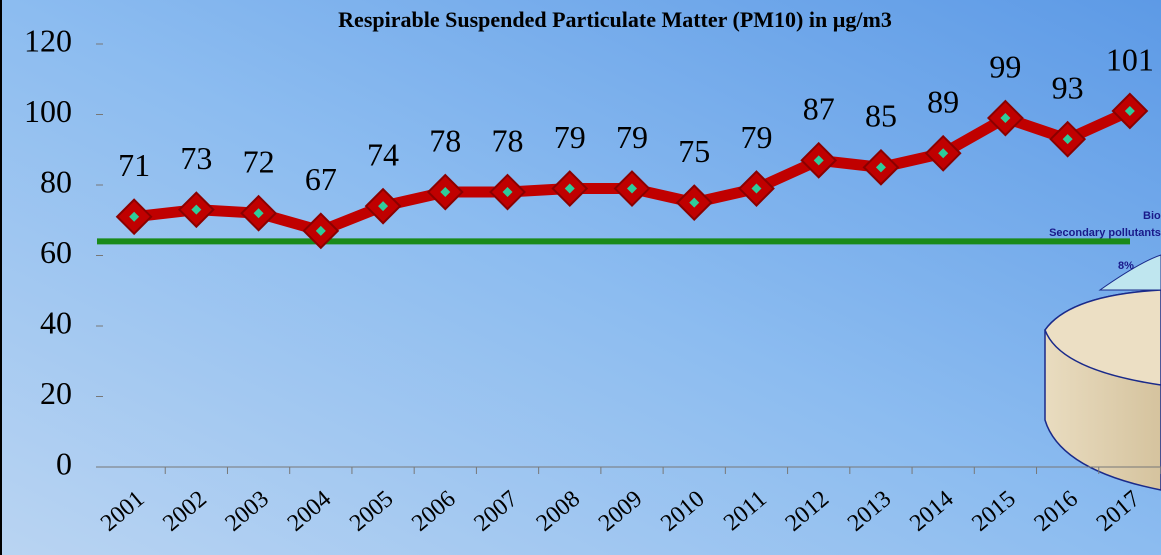 The height and width of the screenshot is (555, 1161). Describe the element at coordinates (383, 154) in the screenshot. I see `data-label: 74` at that location.